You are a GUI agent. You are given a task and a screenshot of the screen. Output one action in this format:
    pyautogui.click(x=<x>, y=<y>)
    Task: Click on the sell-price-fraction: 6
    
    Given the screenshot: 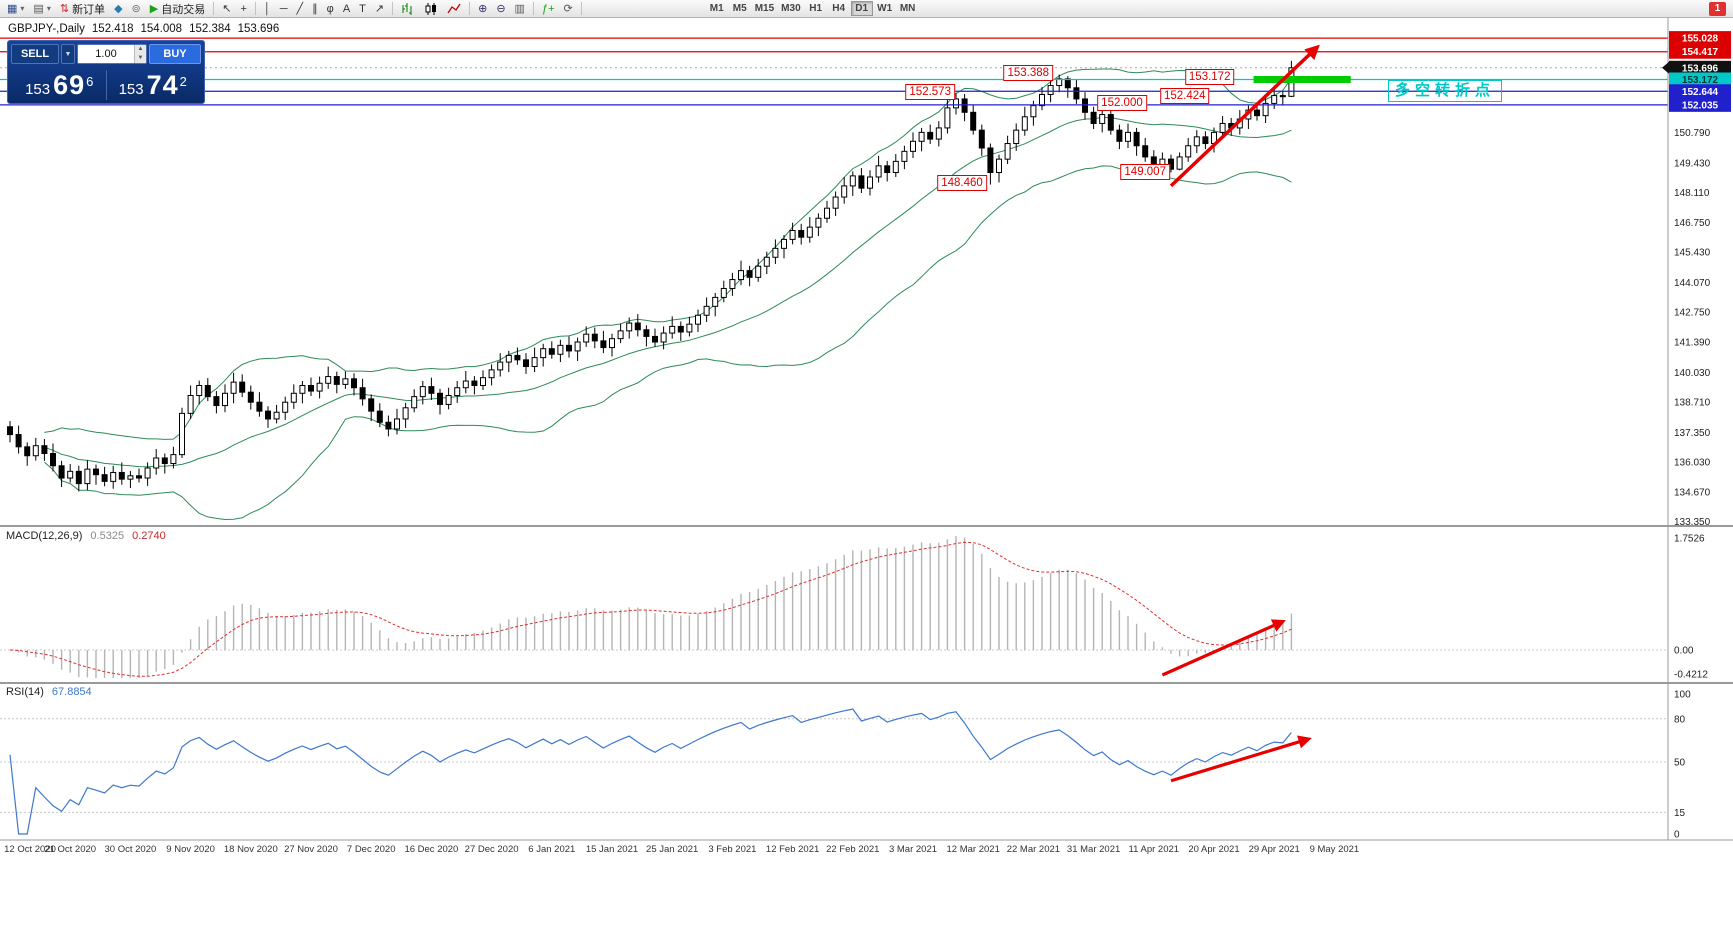 What is the action you would take?
    pyautogui.click(x=90, y=81)
    